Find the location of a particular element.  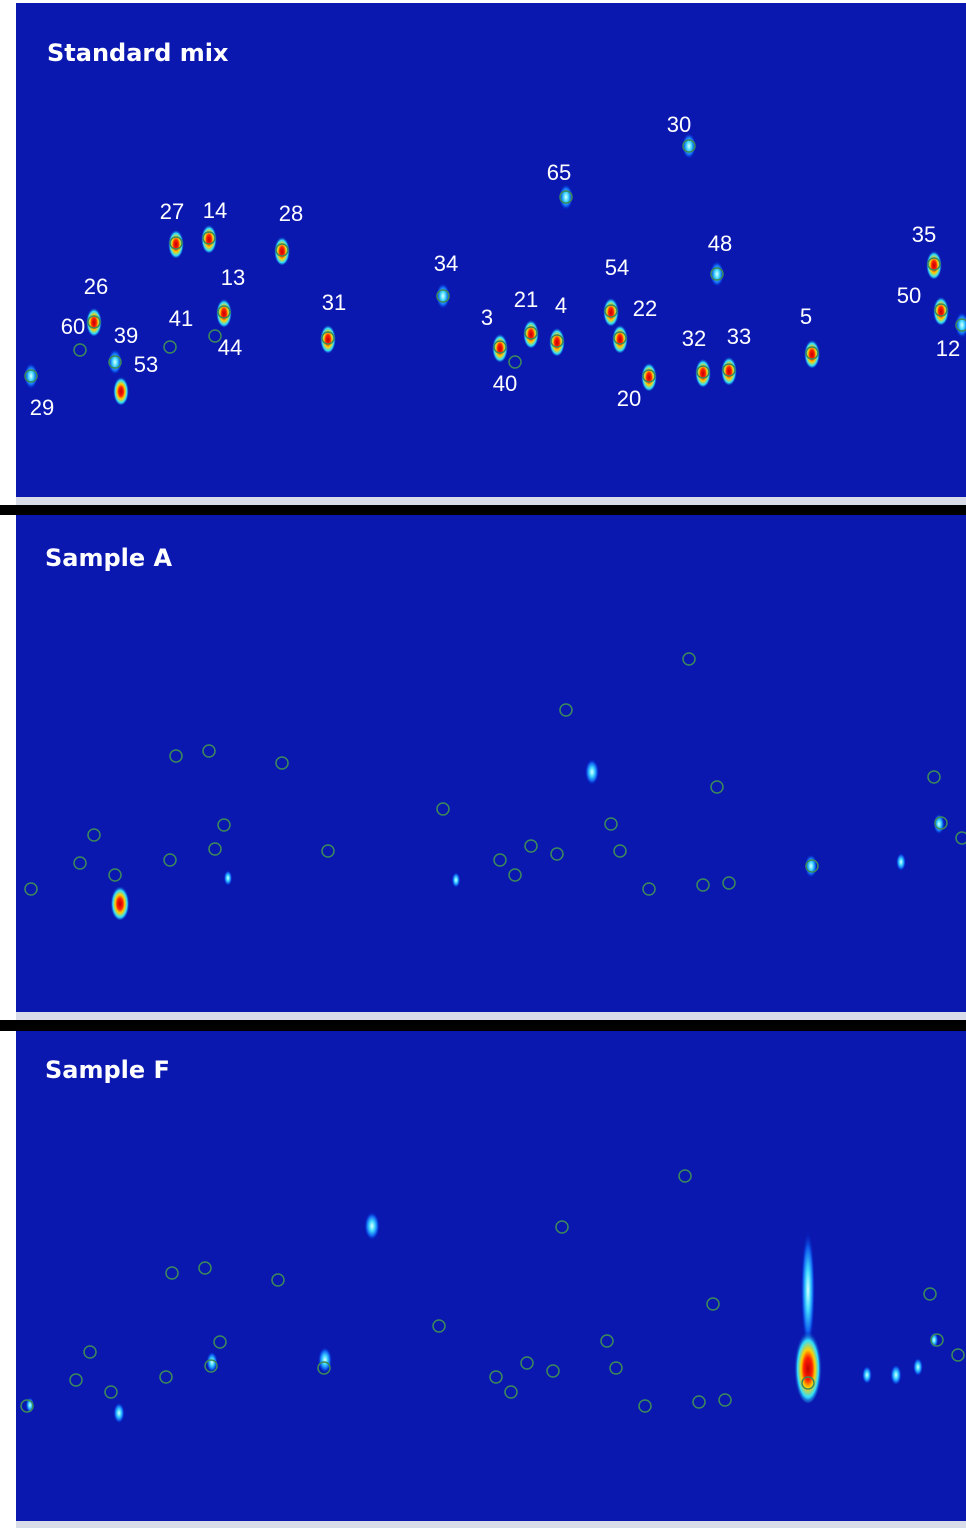

peak-label: 13 is located at coordinates (233, 277).